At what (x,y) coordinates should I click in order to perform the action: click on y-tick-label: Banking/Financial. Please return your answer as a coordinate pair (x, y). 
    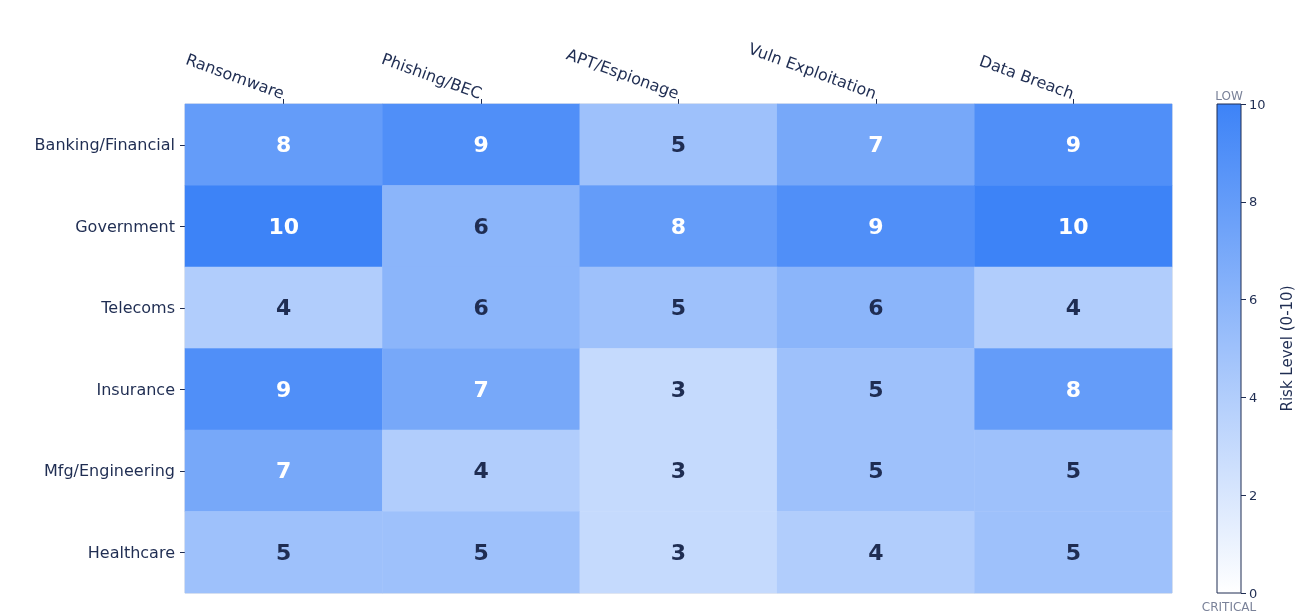
    Looking at the image, I should click on (104, 145).